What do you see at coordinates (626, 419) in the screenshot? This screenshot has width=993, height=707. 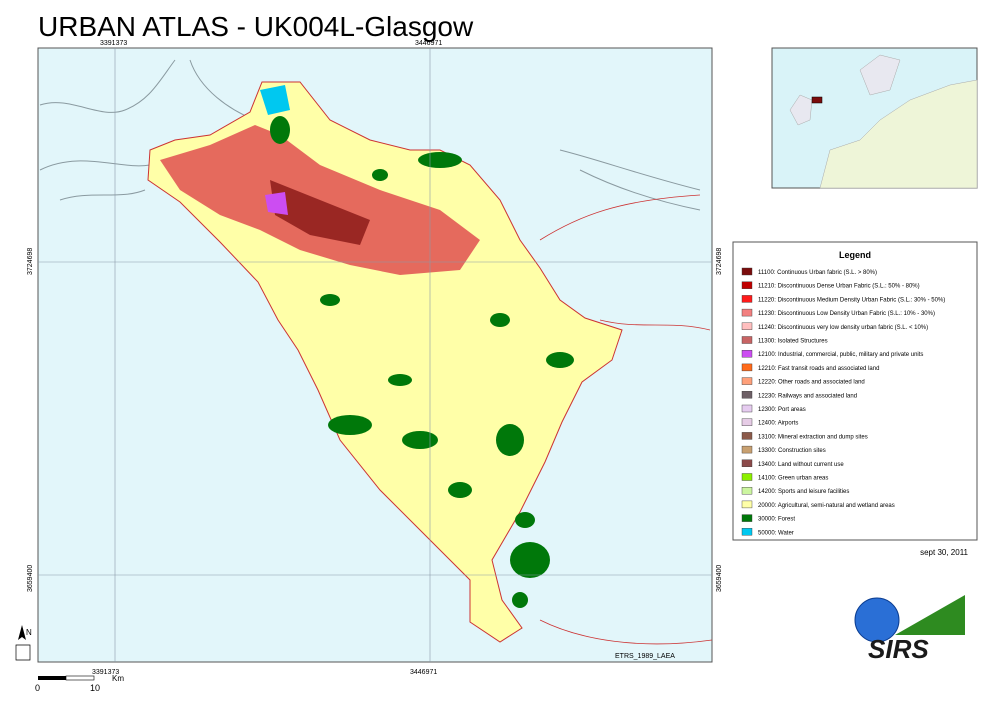 I see `boundary-lines` at bounding box center [626, 419].